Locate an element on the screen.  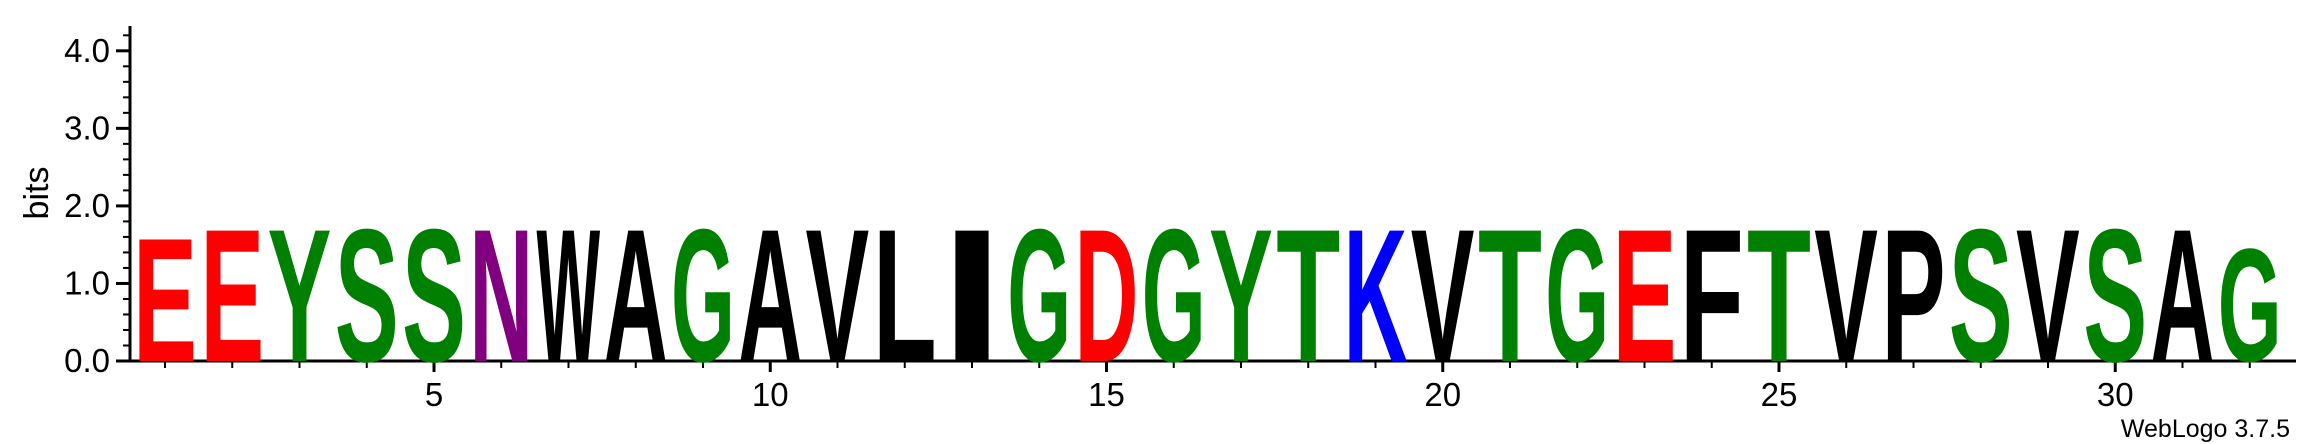
y-axis-label: bits is located at coordinates (37, 193).